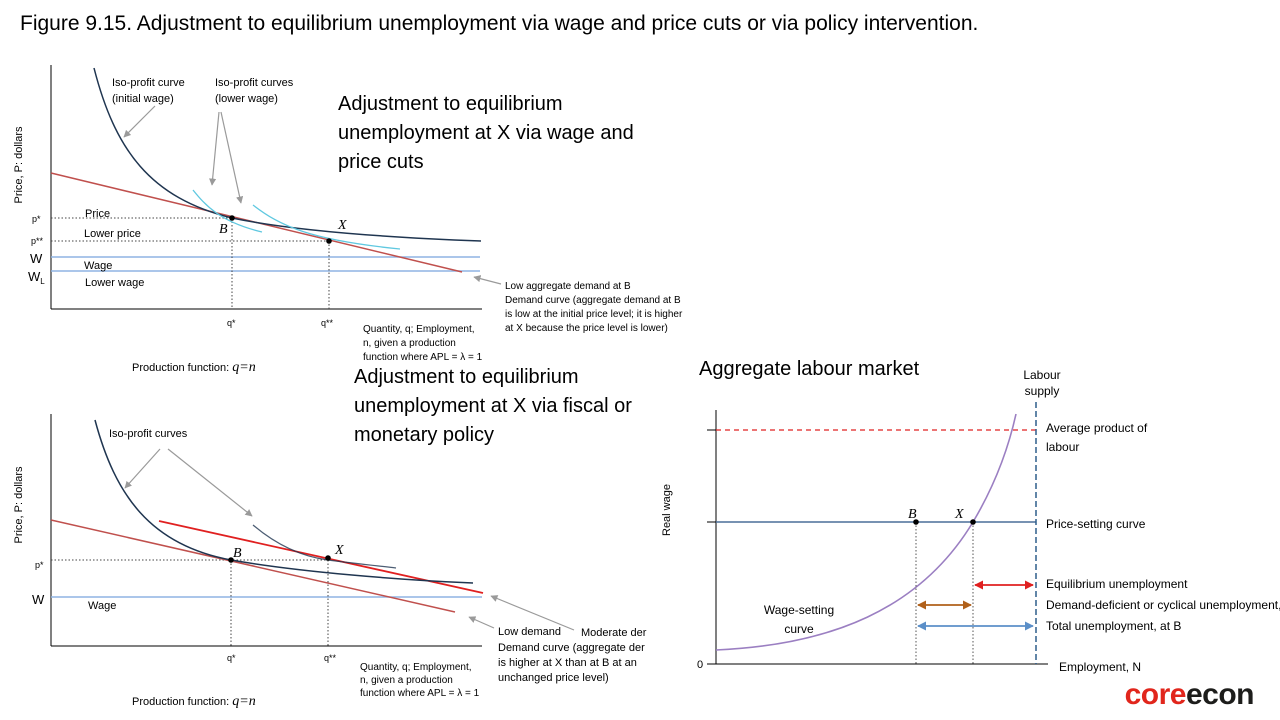 Image resolution: width=1280 pixels, height=720 pixels. Describe the element at coordinates (423, 357) in the screenshot. I see `top-x-axis-label-3: function where APL = λ = 1` at that location.